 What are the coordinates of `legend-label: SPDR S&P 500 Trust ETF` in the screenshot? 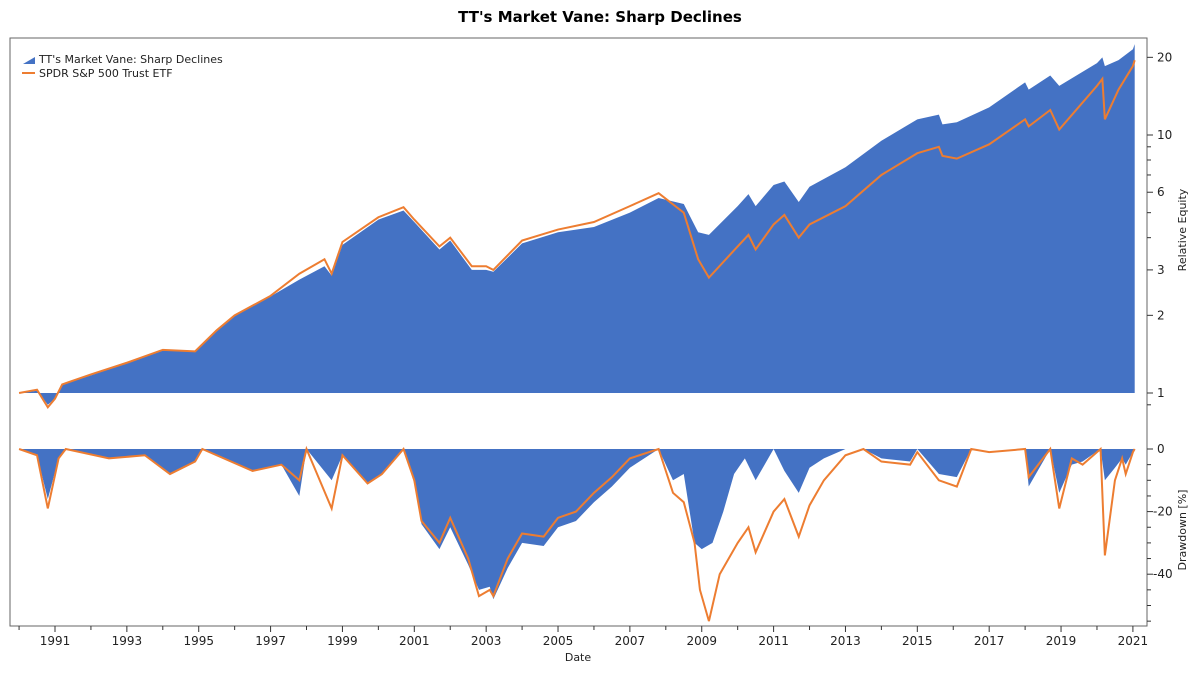 It's located at (106, 73).